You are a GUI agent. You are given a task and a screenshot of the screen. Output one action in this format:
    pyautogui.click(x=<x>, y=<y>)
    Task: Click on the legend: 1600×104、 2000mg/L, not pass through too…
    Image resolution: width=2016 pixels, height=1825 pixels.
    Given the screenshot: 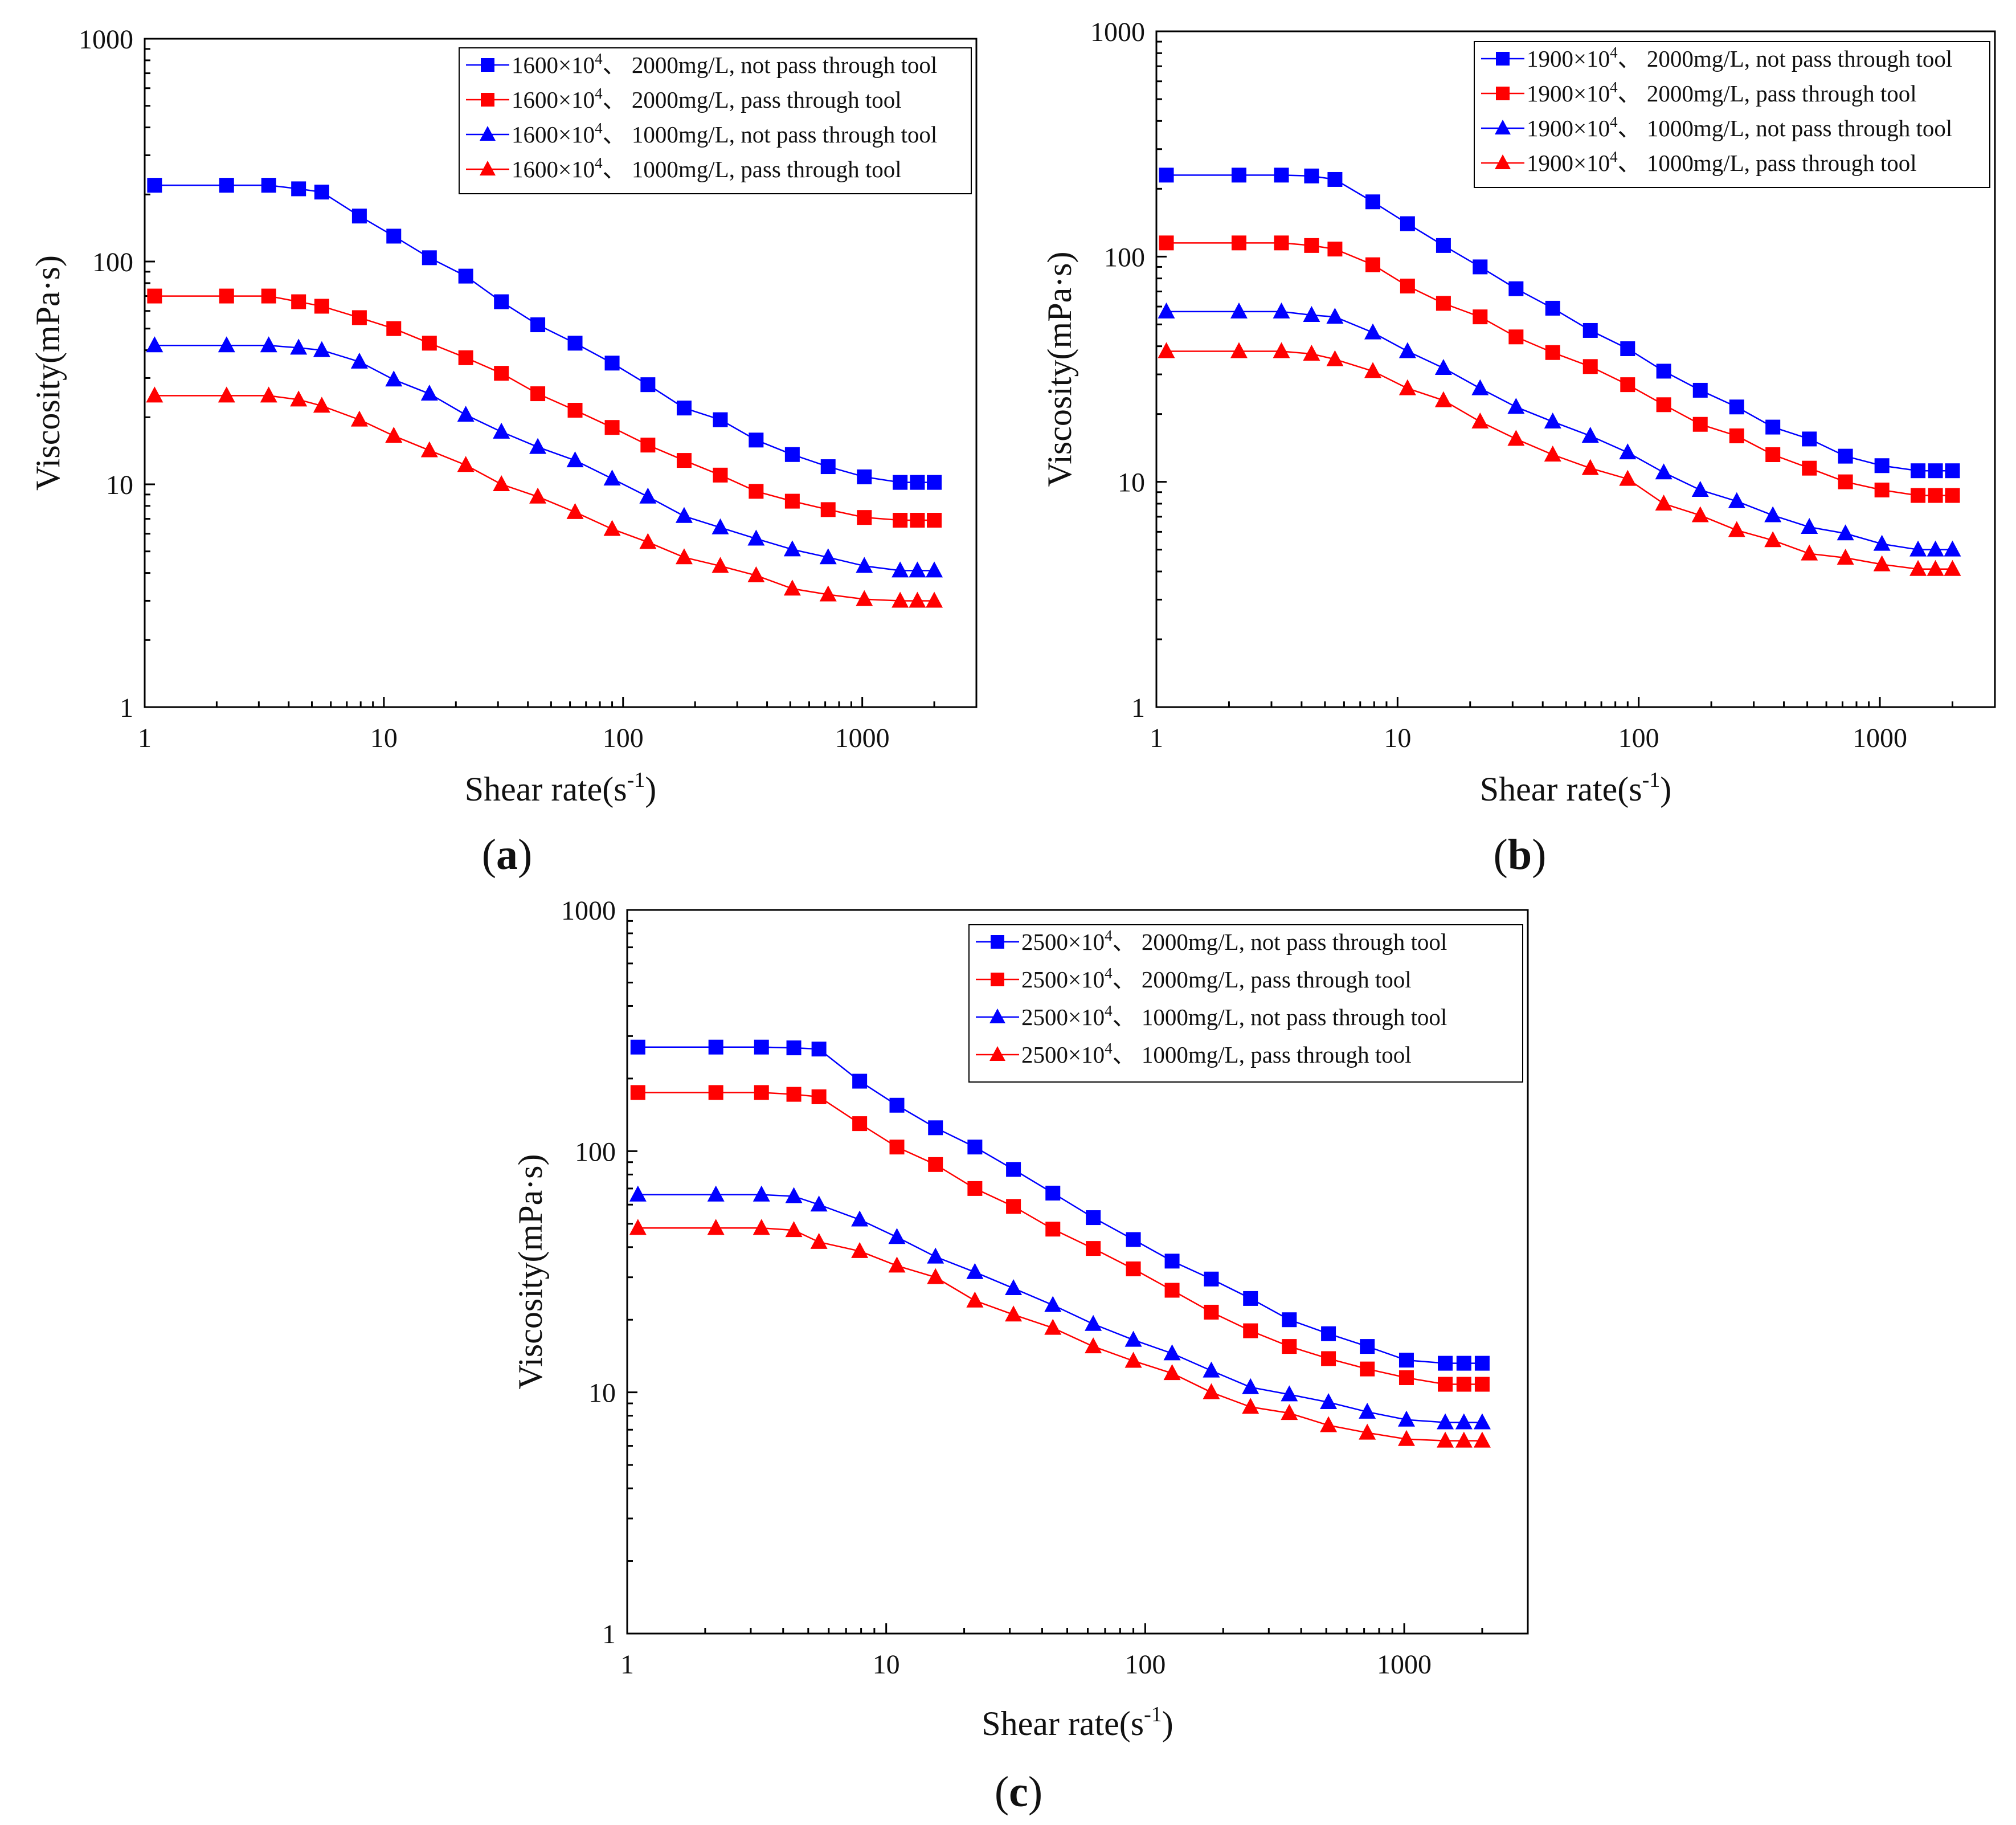 What is the action you would take?
    pyautogui.click(x=716, y=121)
    